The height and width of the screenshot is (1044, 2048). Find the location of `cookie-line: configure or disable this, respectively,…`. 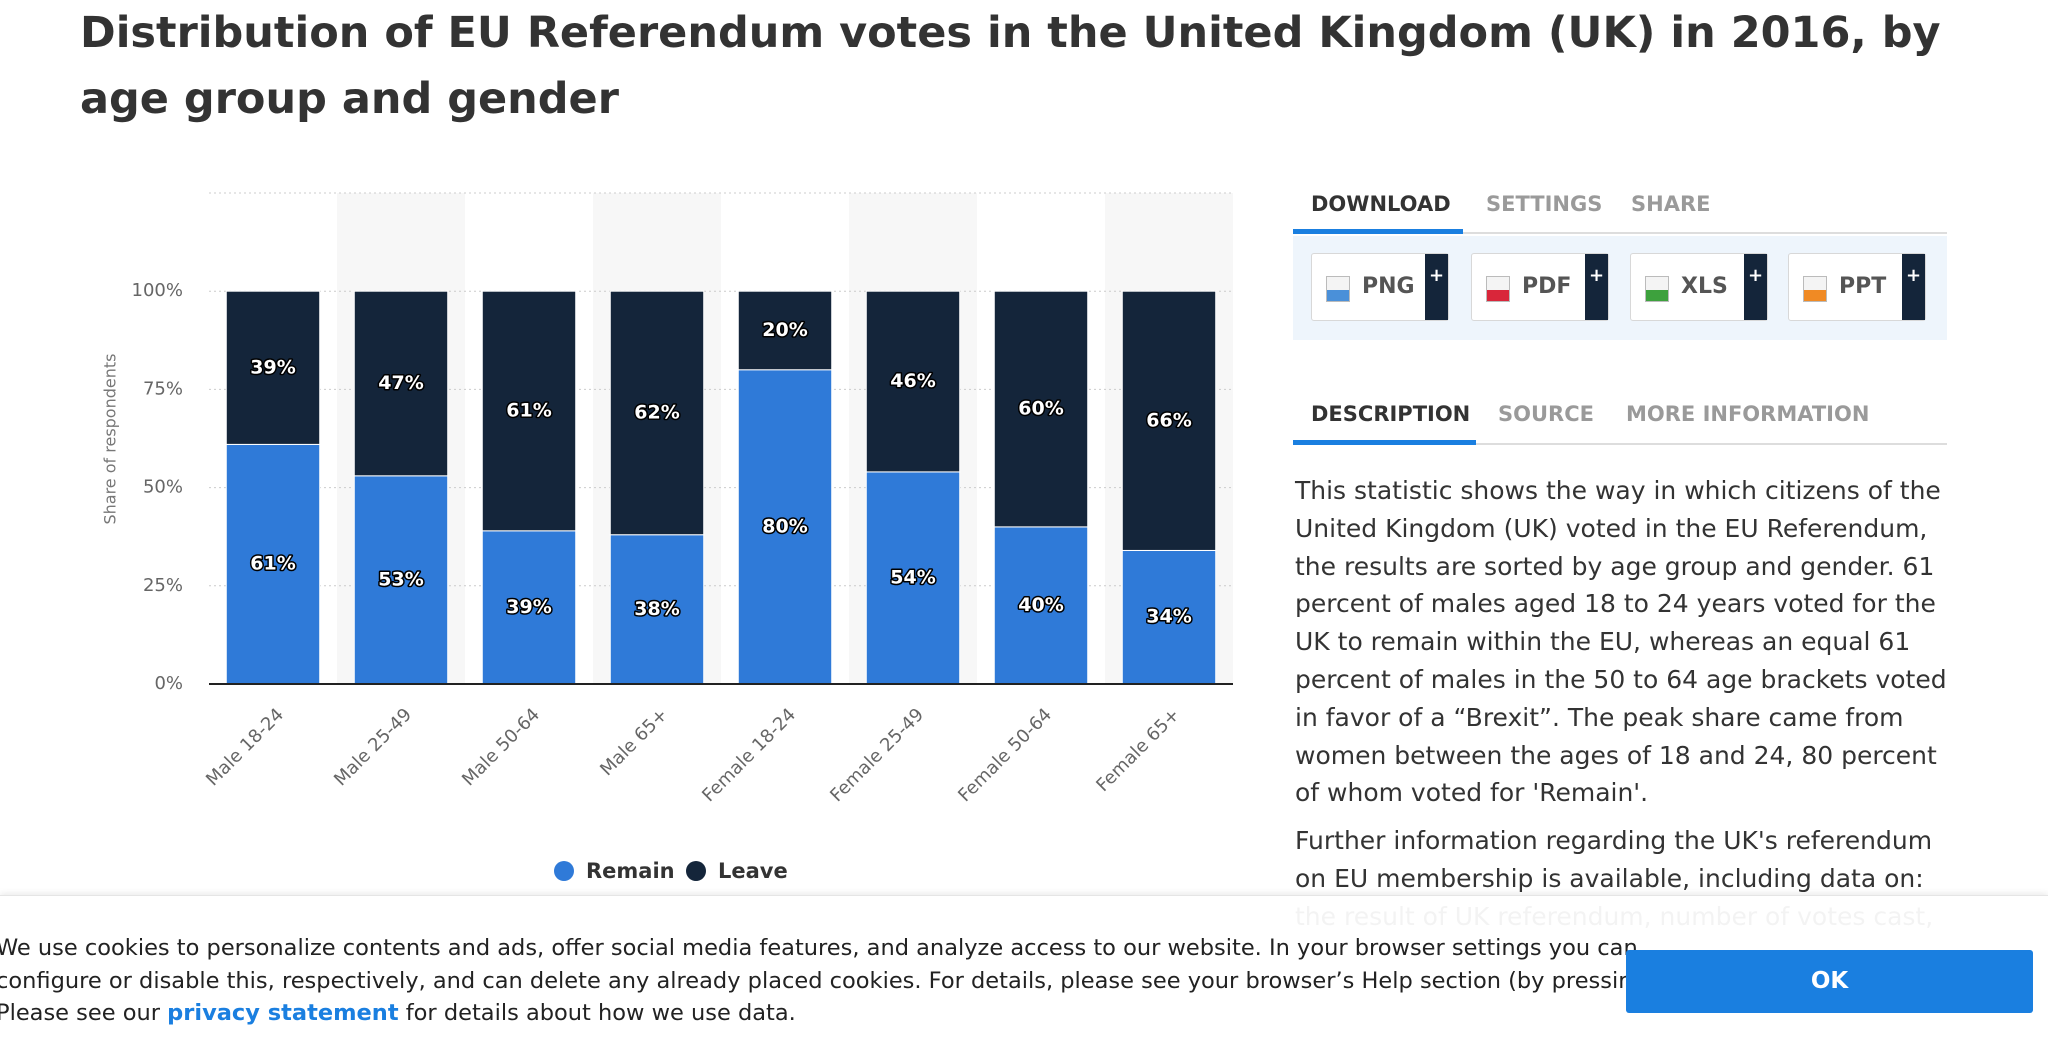

cookie-line: configure or disable this, respectively,… is located at coordinates (849, 980).